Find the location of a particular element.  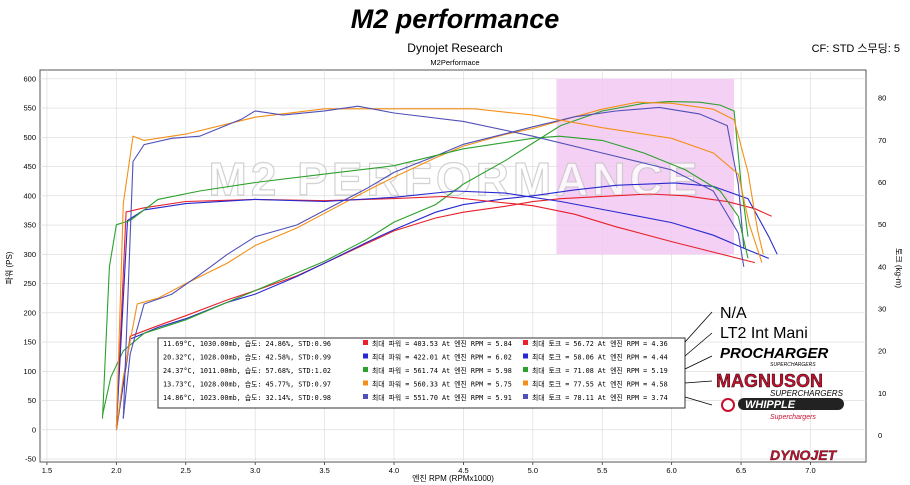

x-axis-label: 엔진 RPM (RPMx1000) is located at coordinates (453, 478).